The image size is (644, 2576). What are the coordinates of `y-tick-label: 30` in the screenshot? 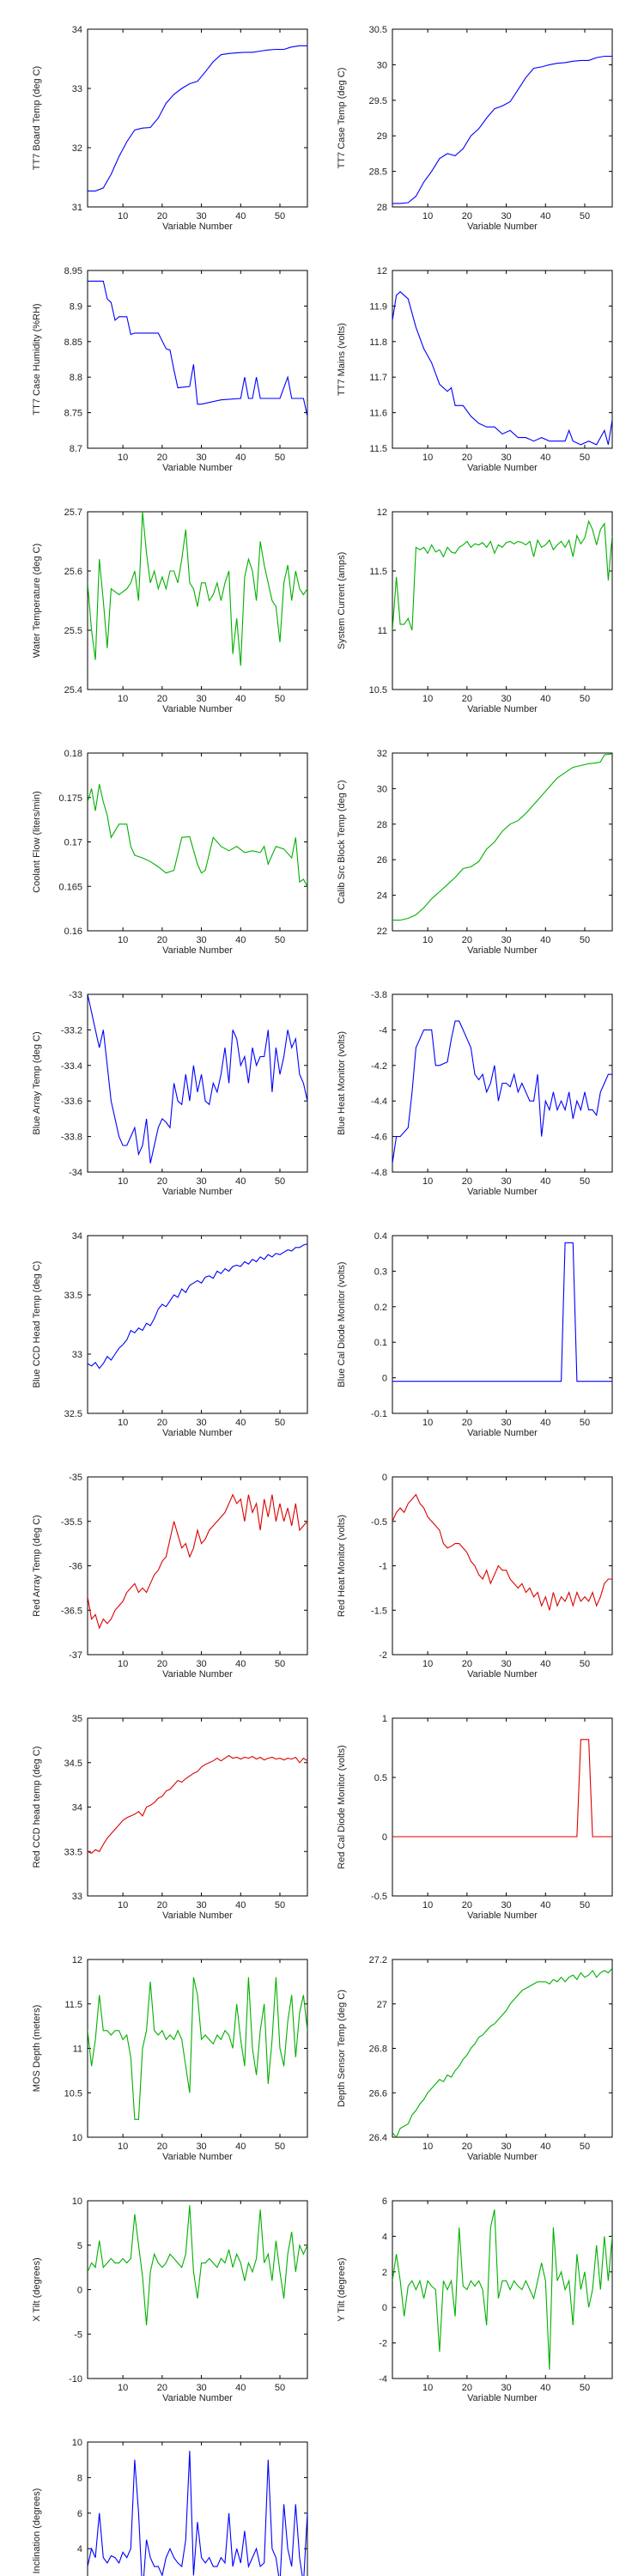 It's located at (382, 65).